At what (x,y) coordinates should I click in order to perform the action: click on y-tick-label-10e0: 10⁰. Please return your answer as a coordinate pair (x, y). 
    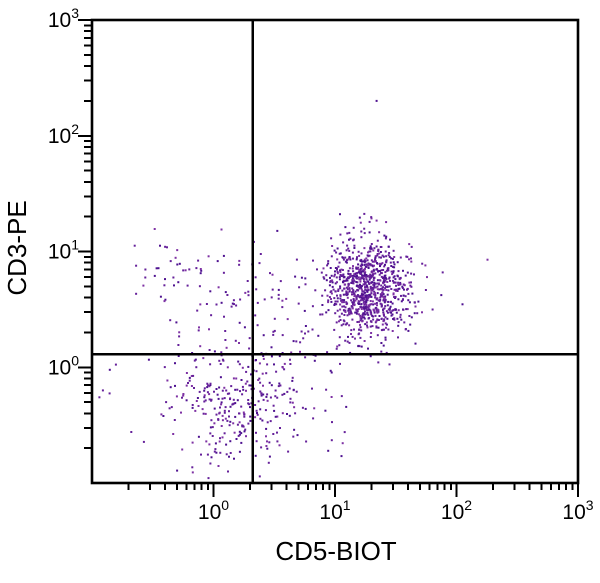
    Looking at the image, I should click on (63, 365).